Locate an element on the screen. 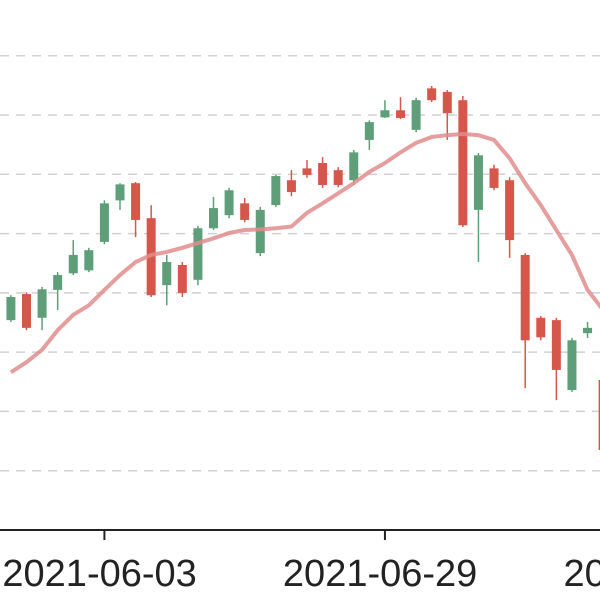  x-tick-label: 20 is located at coordinates (581, 574).